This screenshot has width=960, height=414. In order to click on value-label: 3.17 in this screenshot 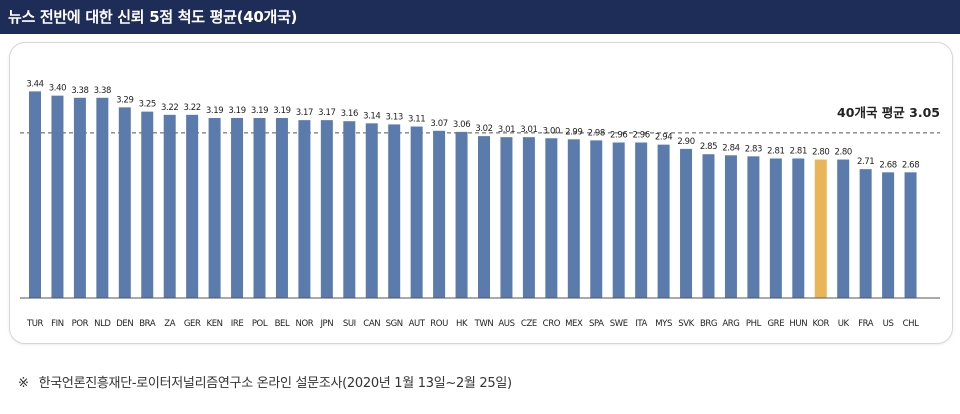, I will do `click(304, 113)`.